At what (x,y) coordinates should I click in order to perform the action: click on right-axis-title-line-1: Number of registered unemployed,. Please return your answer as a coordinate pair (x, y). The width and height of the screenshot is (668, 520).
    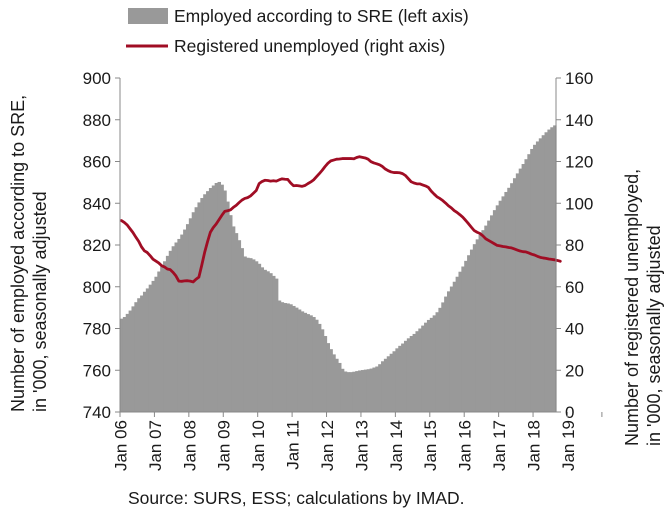
    Looking at the image, I should click on (632, 307).